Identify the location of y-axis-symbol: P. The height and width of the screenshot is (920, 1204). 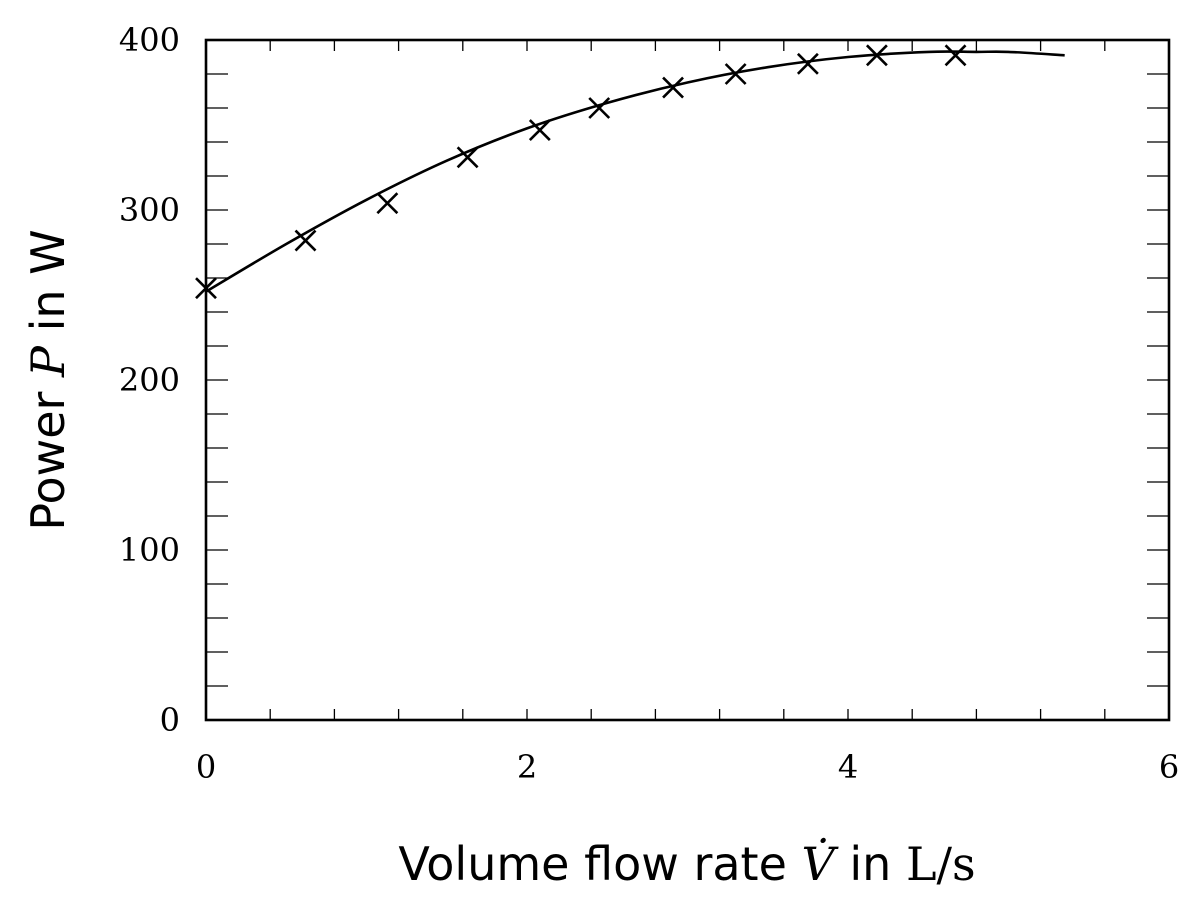
(48, 361).